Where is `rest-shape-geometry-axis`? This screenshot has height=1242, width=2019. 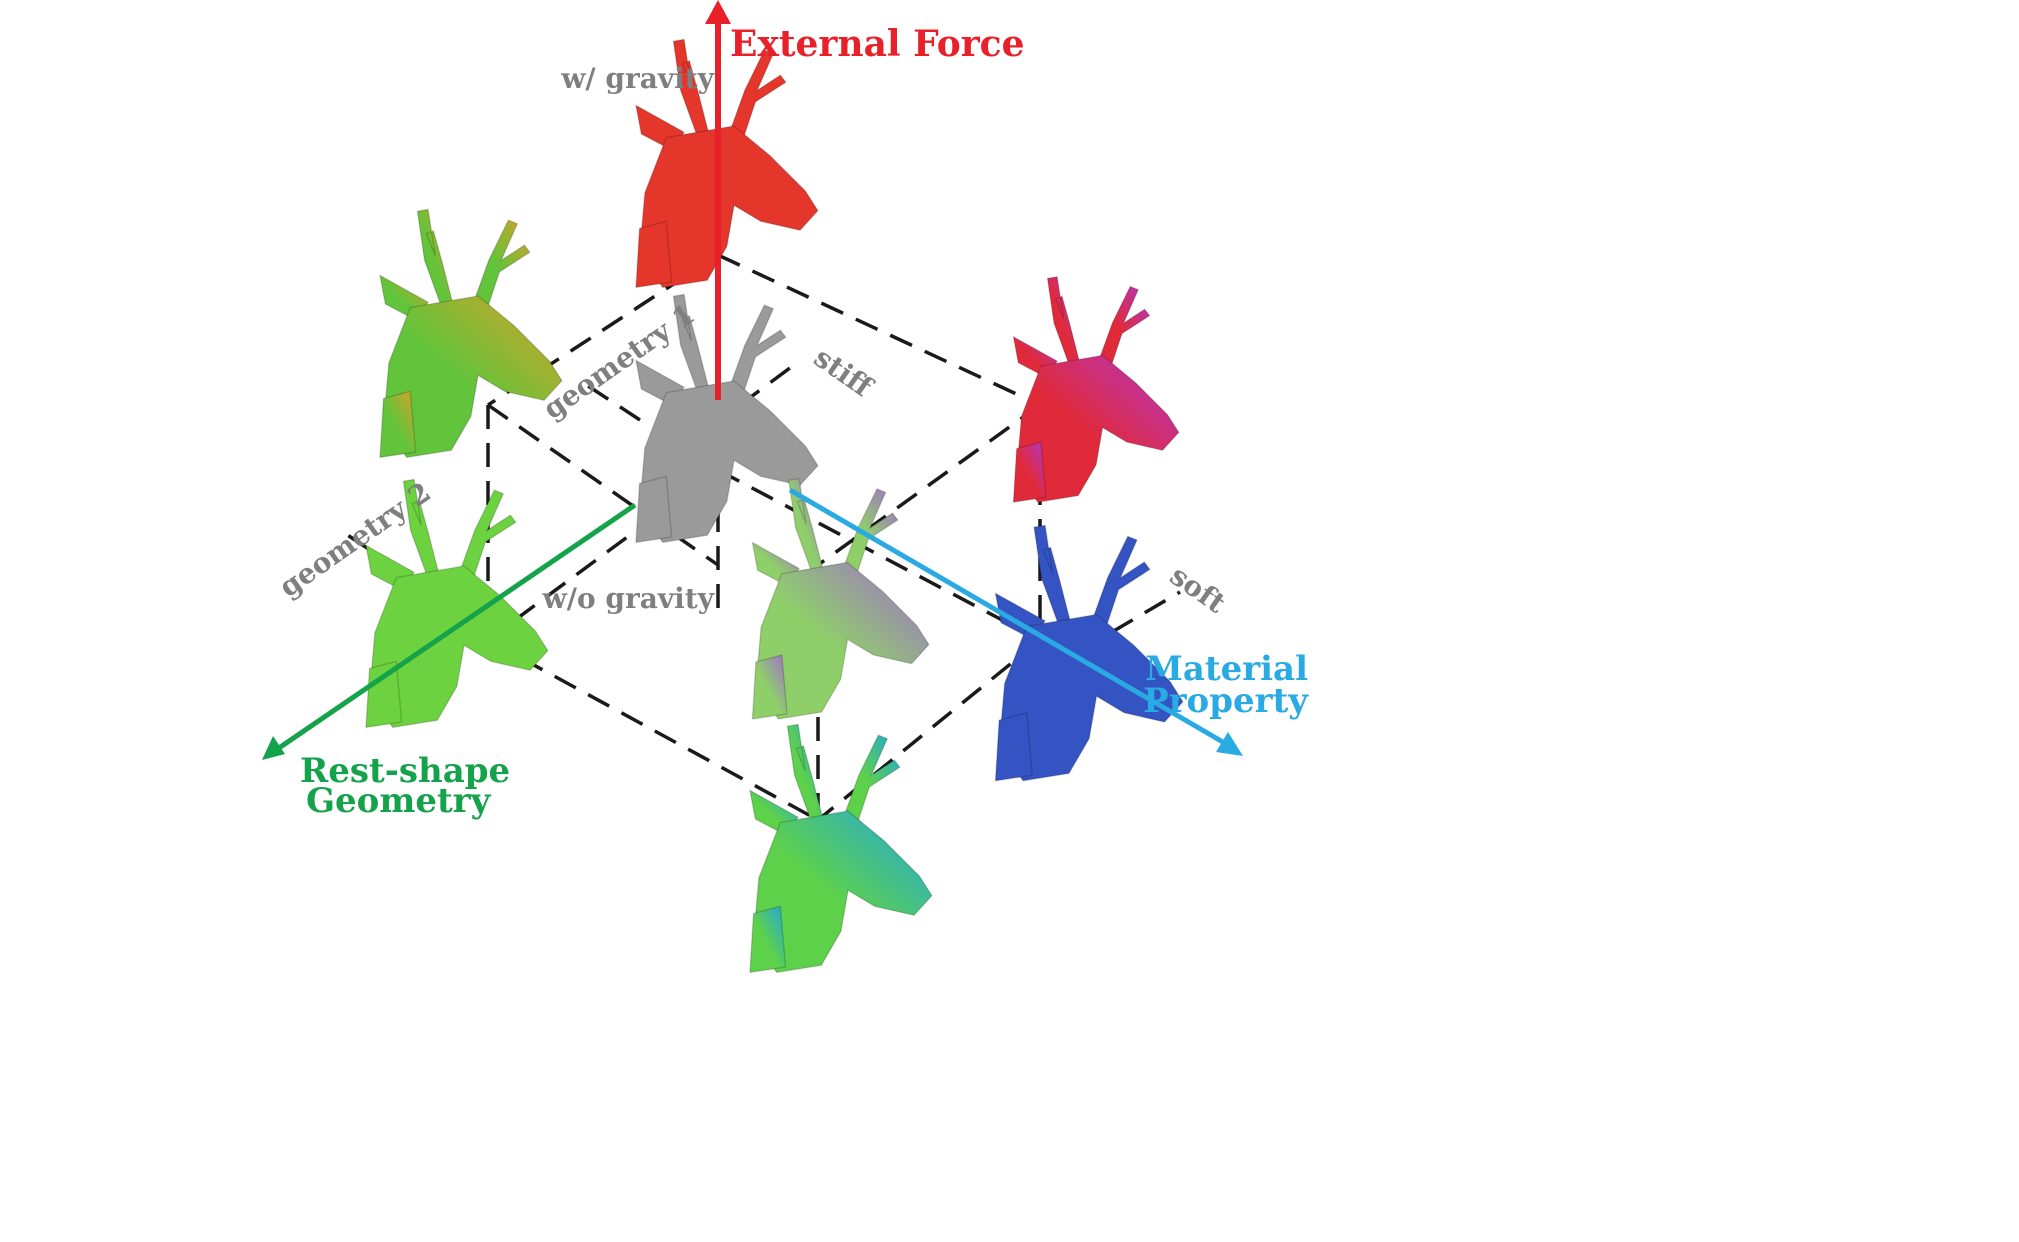 rest-shape-geometry-axis is located at coordinates (449, 631).